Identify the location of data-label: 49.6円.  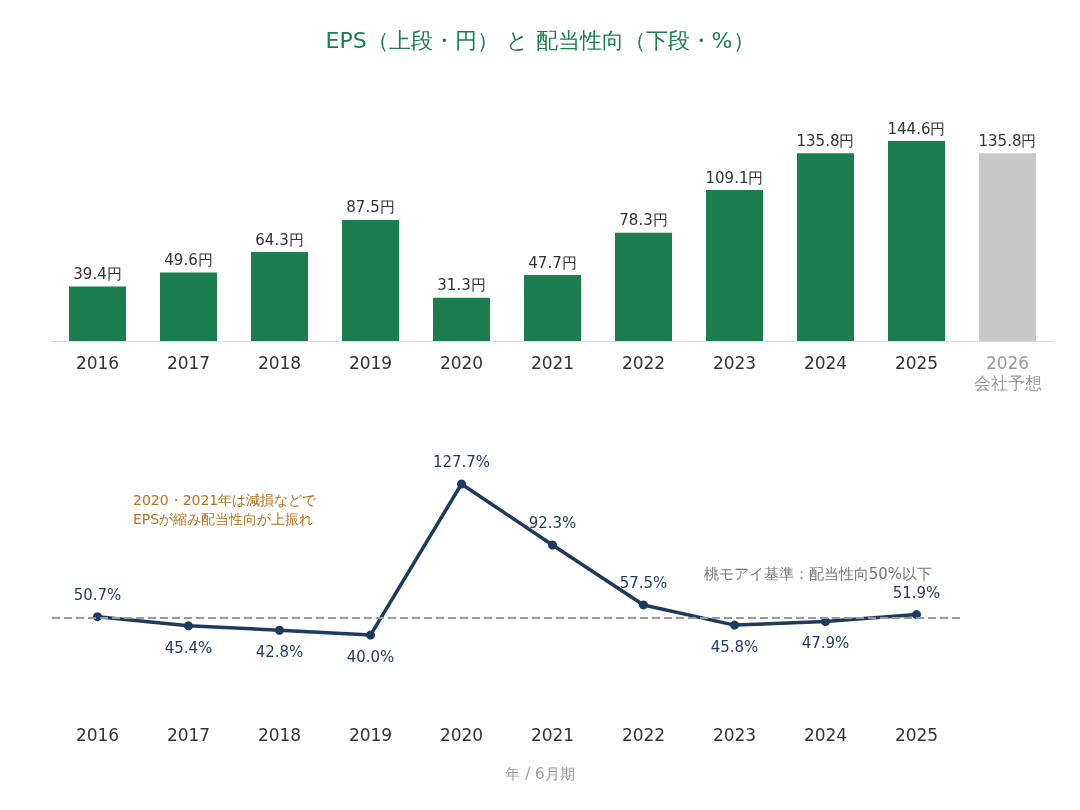
(188, 259).